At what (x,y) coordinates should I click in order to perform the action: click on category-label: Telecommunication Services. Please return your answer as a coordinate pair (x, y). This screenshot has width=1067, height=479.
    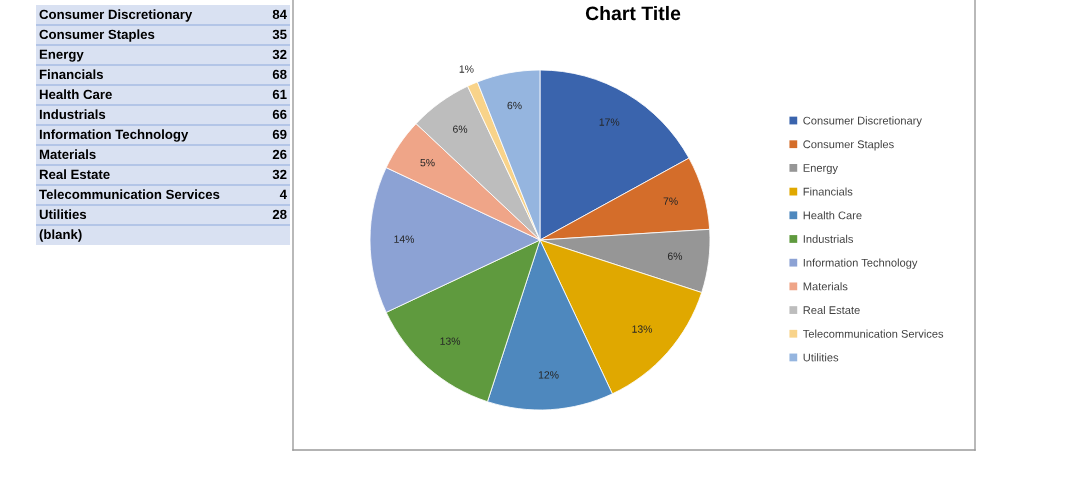
    Looking at the image, I should click on (129, 194).